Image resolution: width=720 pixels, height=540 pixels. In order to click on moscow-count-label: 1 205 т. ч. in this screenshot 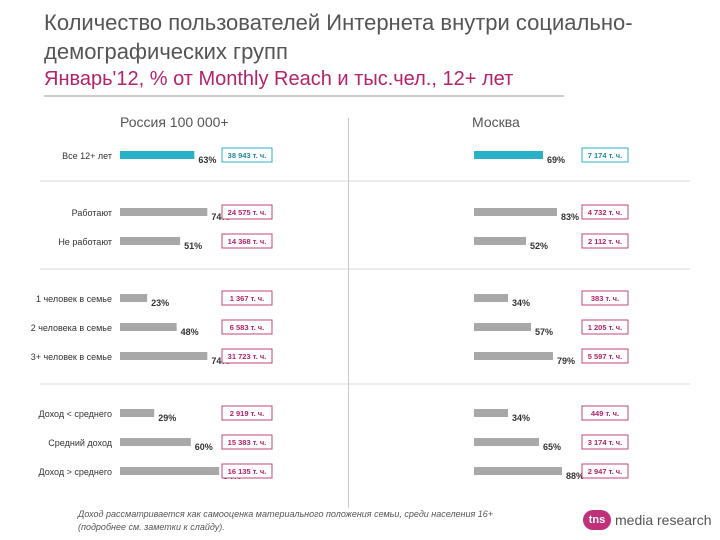, I will do `click(605, 327)`.